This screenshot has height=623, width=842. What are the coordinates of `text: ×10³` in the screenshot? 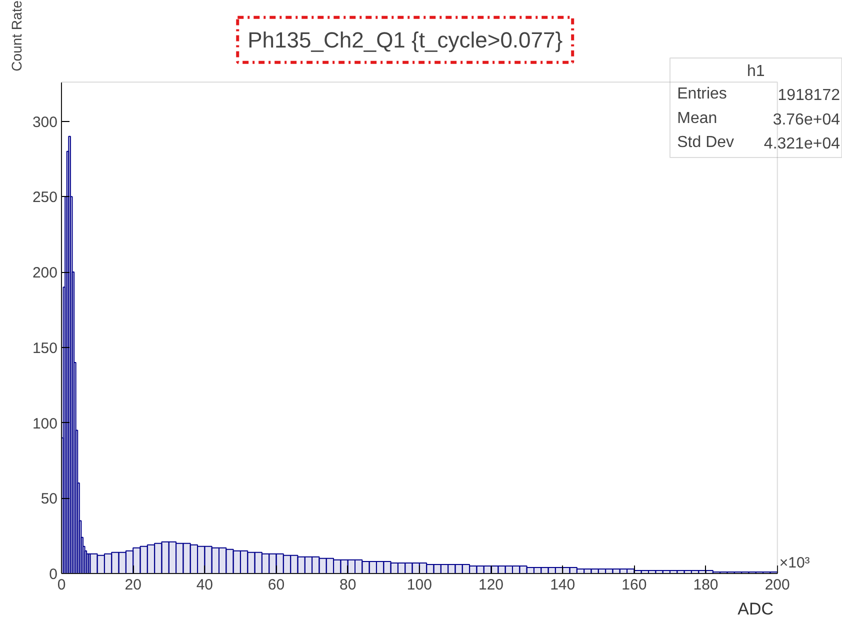 It's located at (794, 563).